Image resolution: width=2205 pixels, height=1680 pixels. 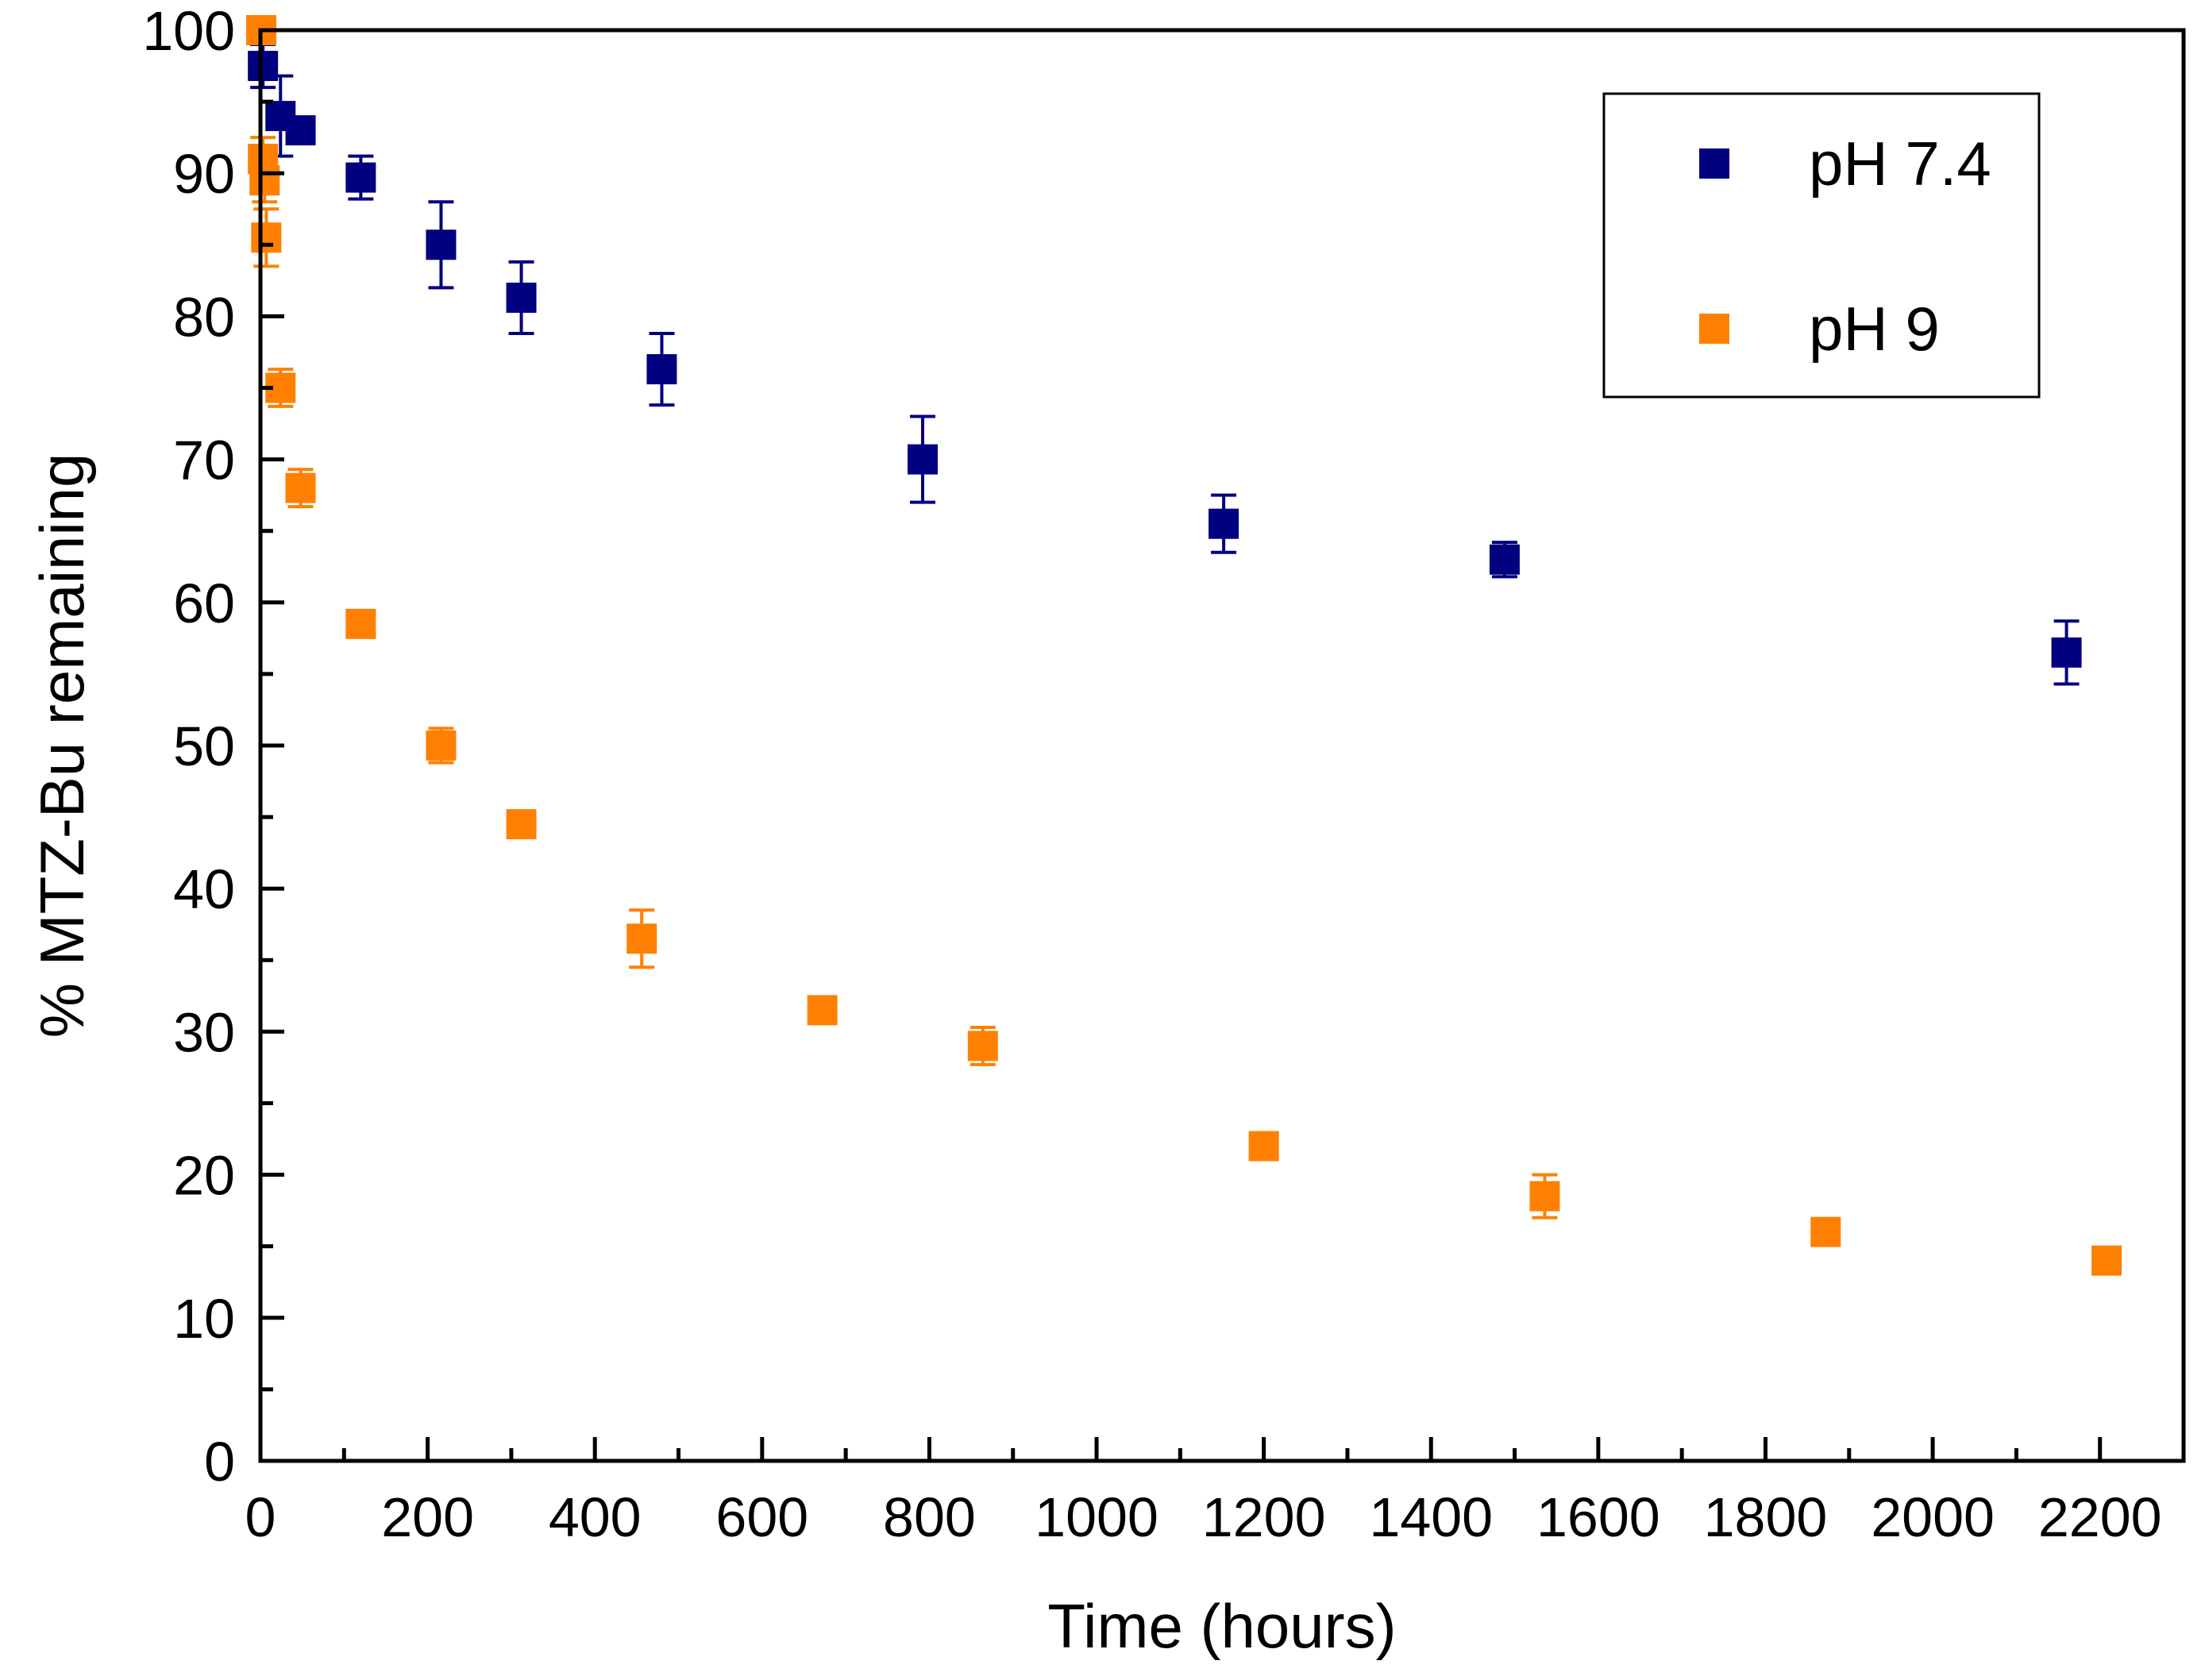 What do you see at coordinates (1096, 1517) in the screenshot?
I see `x-tick-label: 1000` at bounding box center [1096, 1517].